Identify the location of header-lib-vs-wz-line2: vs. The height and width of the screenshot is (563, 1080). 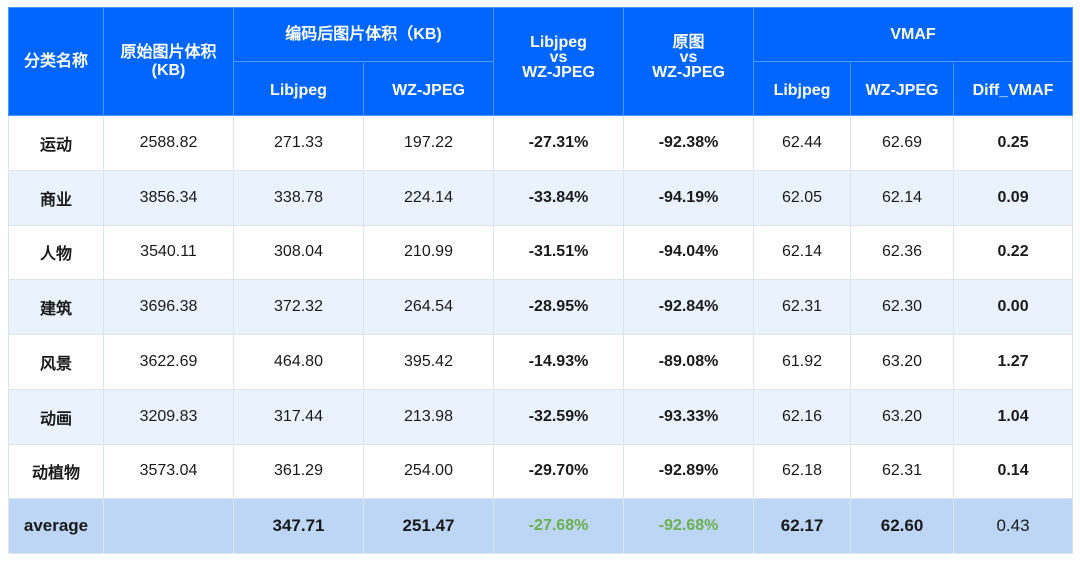
(558, 57).